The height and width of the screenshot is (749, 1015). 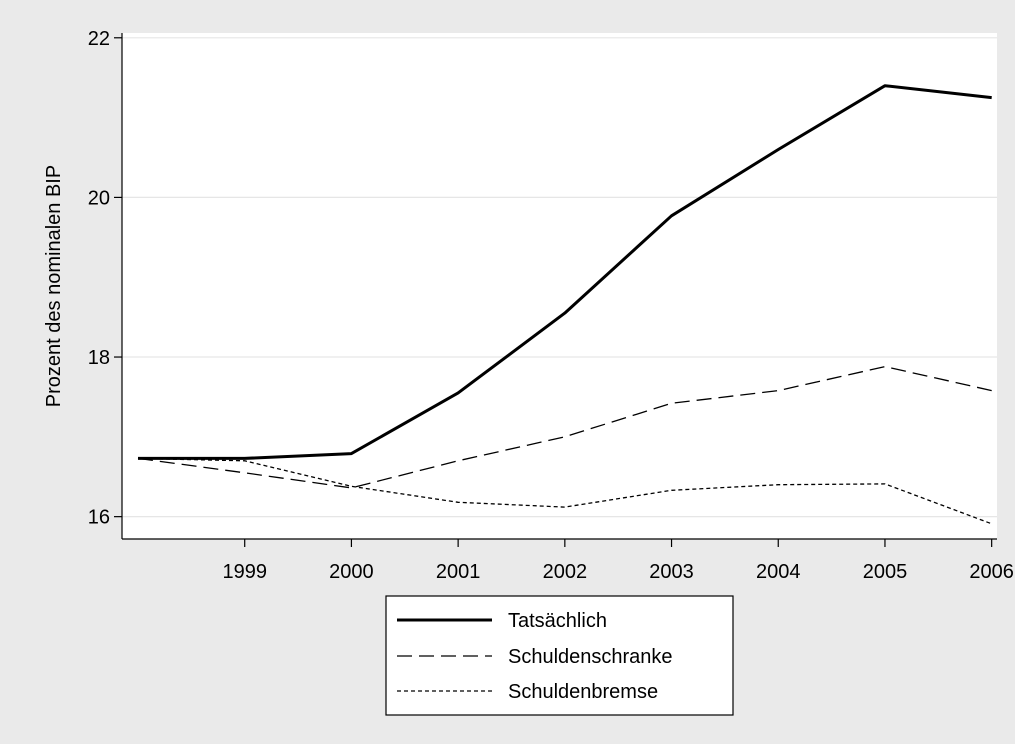 What do you see at coordinates (351, 572) in the screenshot?
I see `x-tick-label: 2000` at bounding box center [351, 572].